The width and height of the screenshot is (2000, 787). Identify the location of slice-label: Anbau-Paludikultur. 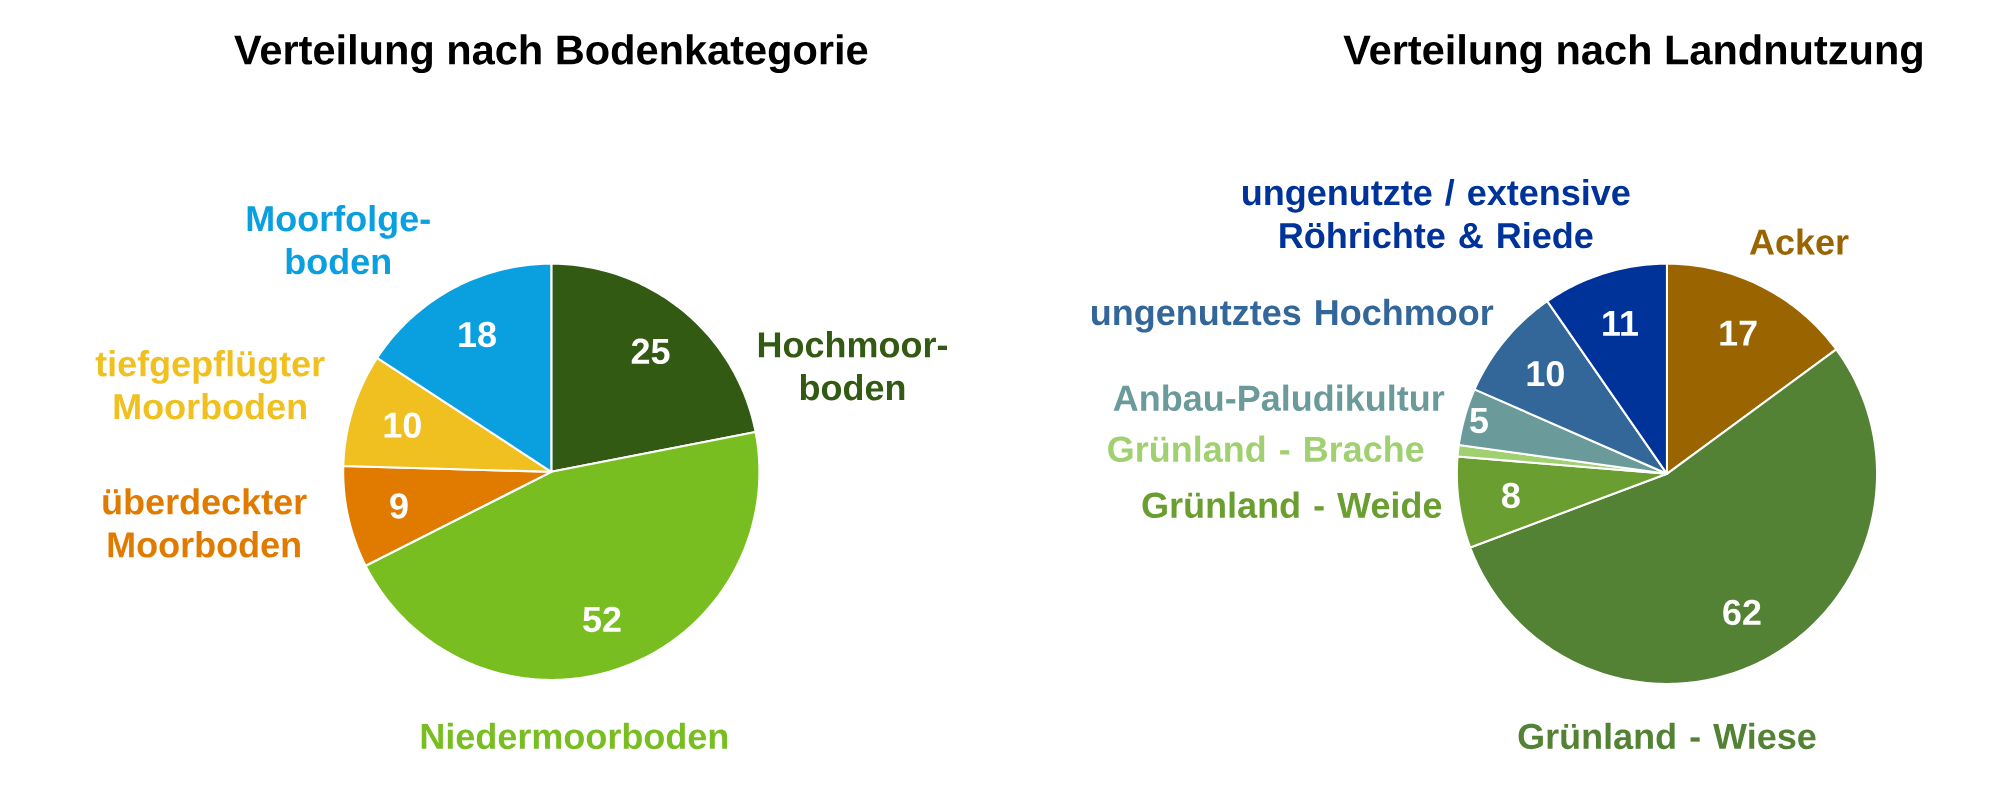
(1279, 397).